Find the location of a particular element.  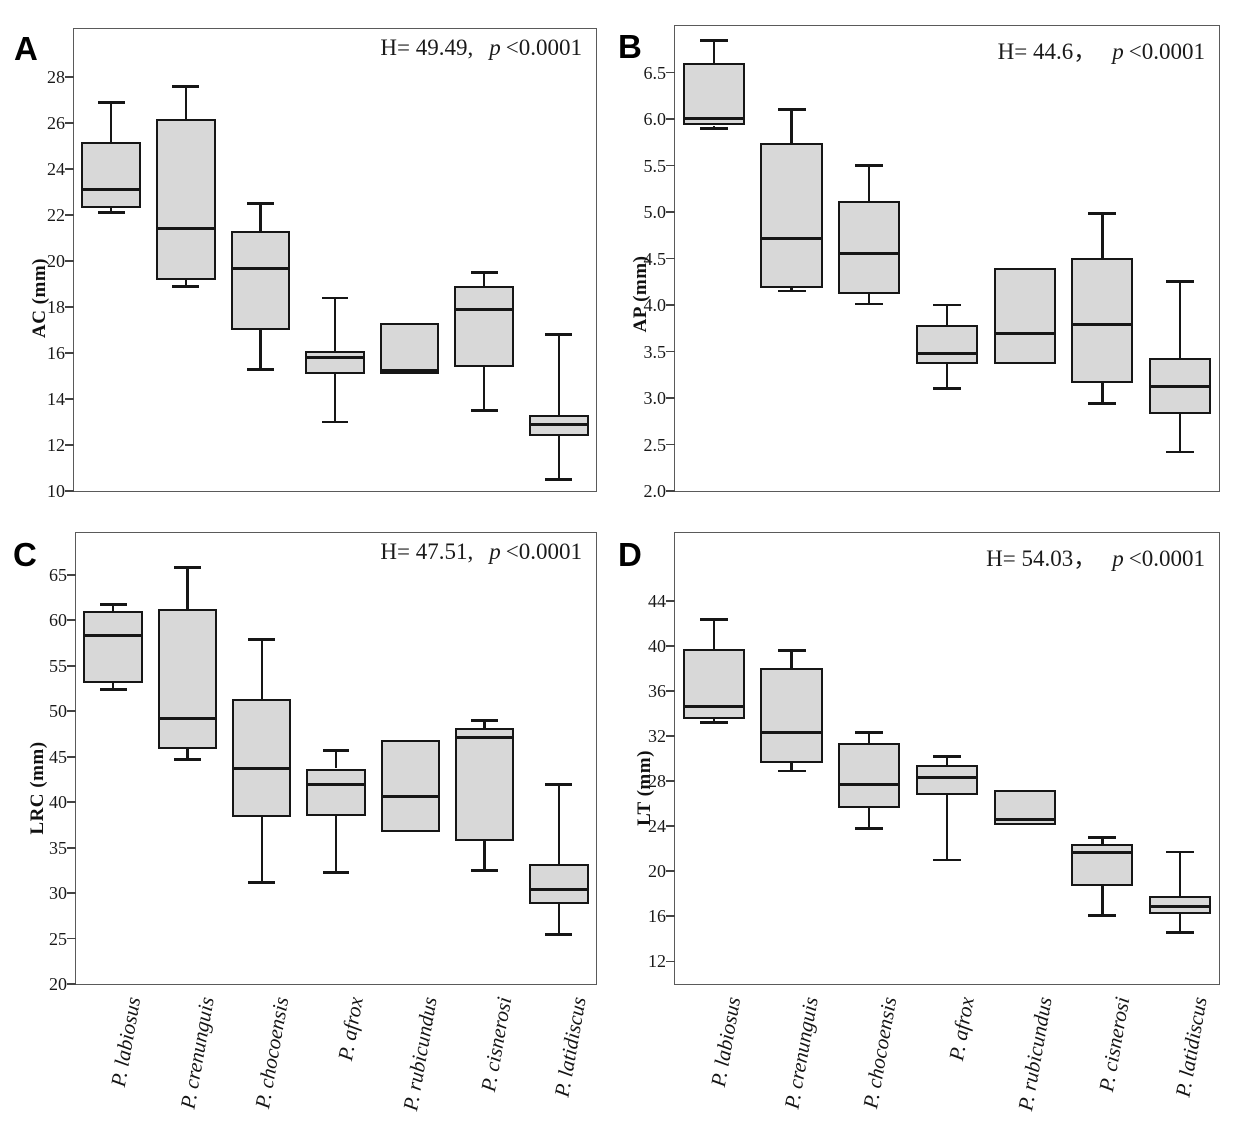

h-statistic: H= 49.49, is located at coordinates (427, 47).